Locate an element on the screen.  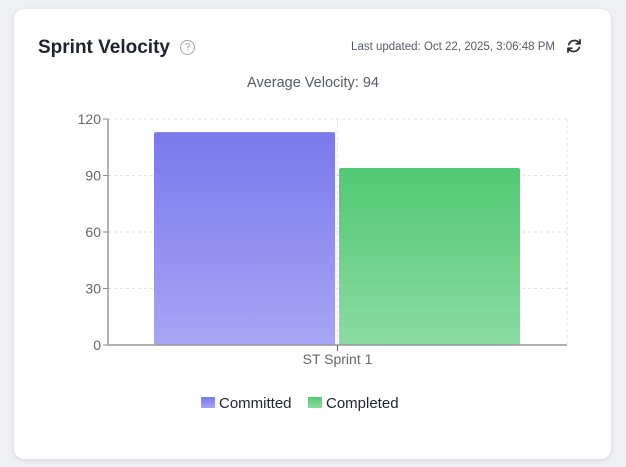
chart-title: Average Velocity: 94 is located at coordinates (313, 83).